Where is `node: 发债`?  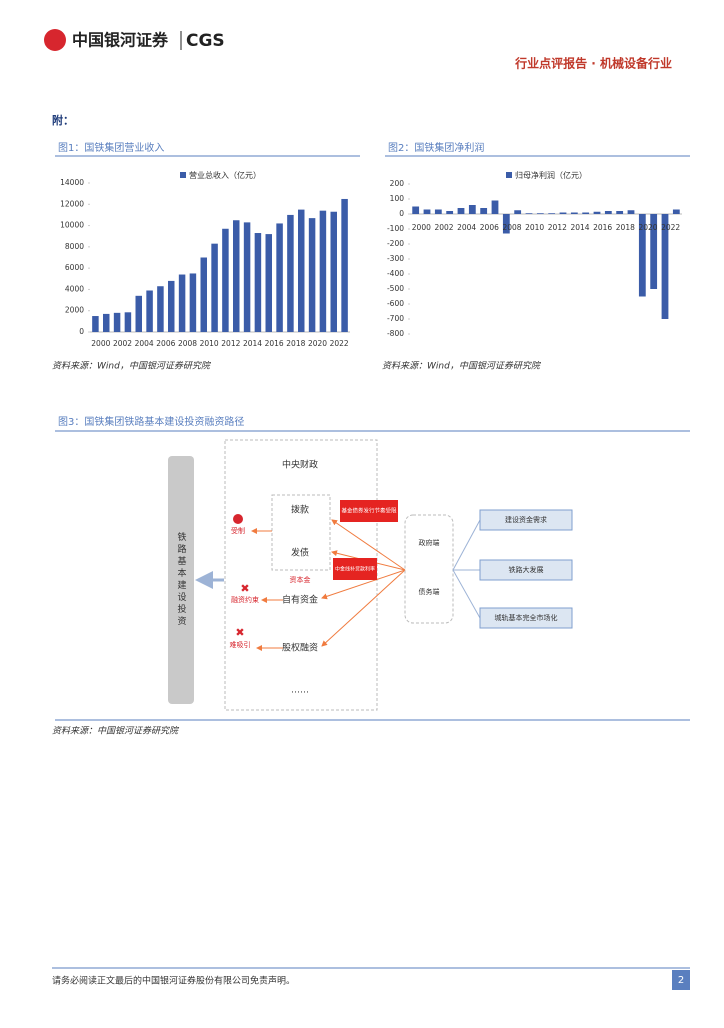
node: 发债 is located at coordinates (300, 553).